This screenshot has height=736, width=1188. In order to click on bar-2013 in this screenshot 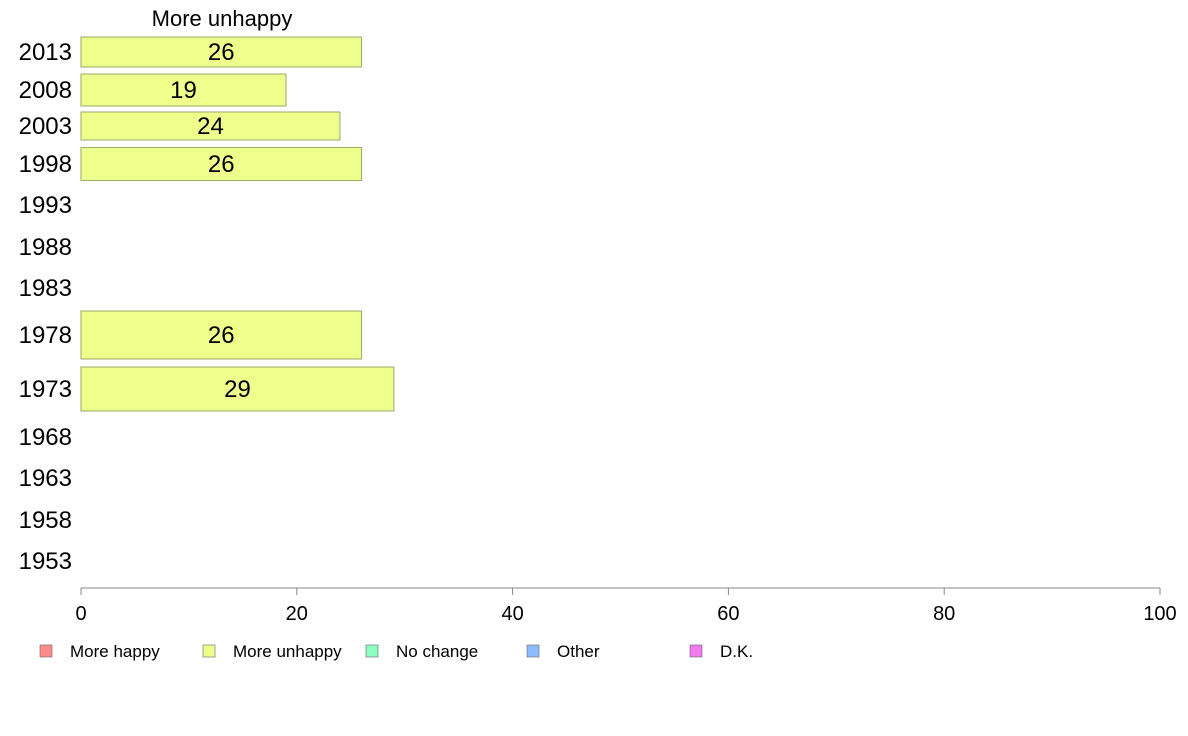, I will do `click(221, 52)`.